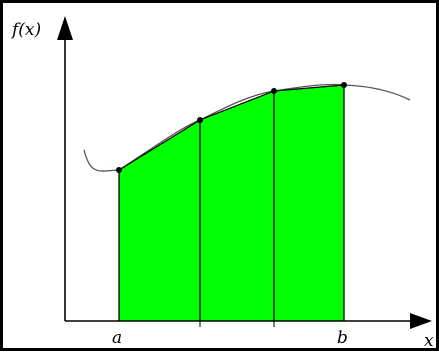 This screenshot has height=356, width=439. What do you see at coordinates (117, 338) in the screenshot?
I see `lower-limit-label: a` at bounding box center [117, 338].